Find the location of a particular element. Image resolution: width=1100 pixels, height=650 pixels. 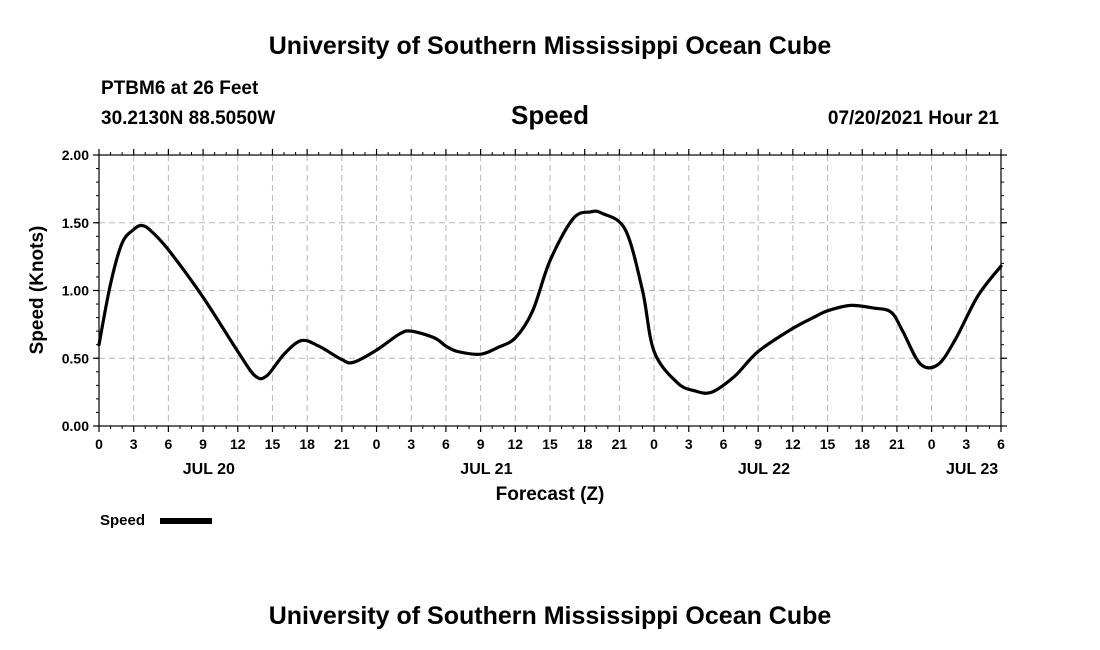

x-tick-labels: 0 3 6 9 12 15 18 21 0 3 6 9 12 15 18 21 0 3 6 9 12 15 18 21 0 3 6 is located at coordinates (550, 444).